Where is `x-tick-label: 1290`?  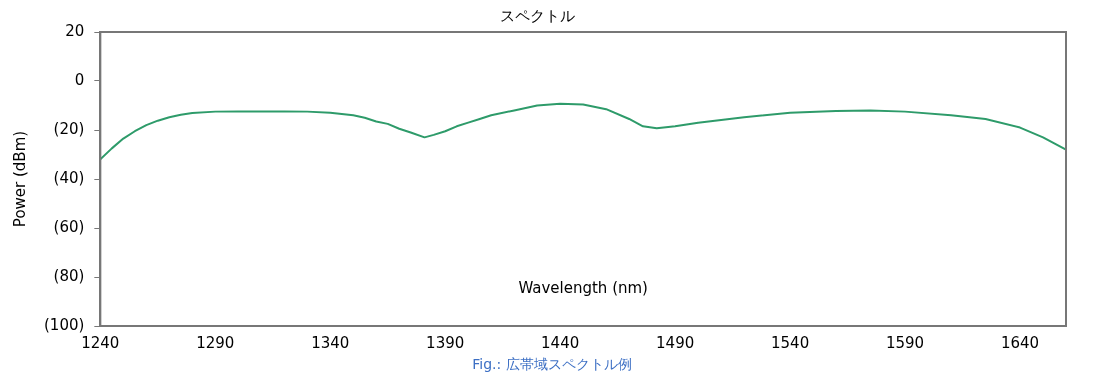
x-tick-label: 1290 is located at coordinates (215, 342).